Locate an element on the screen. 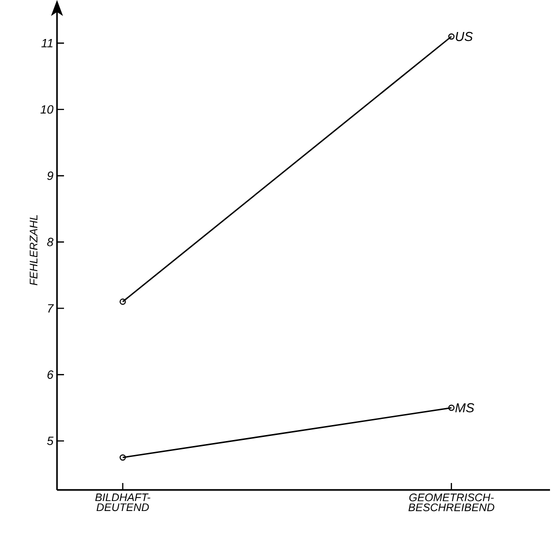 This screenshot has width=552, height=536. y-tick-label: 11 is located at coordinates (46, 43).